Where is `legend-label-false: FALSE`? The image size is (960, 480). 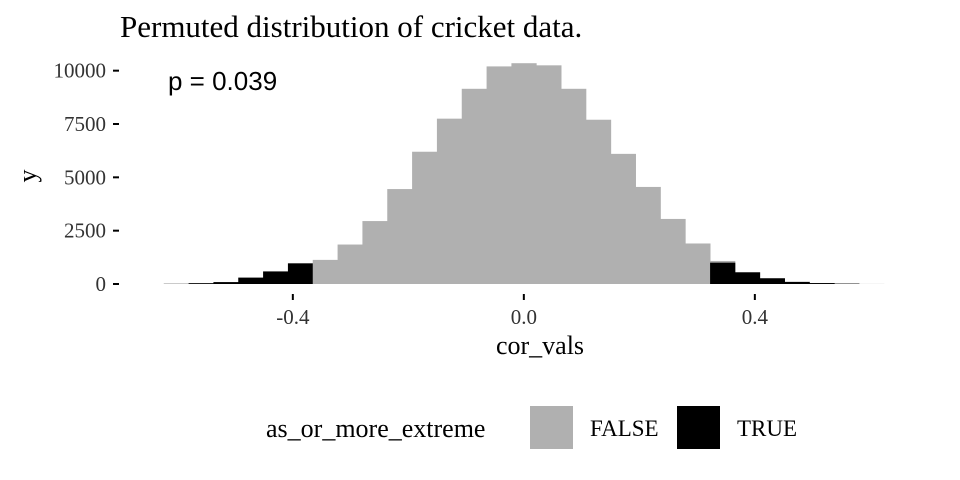 legend-label-false: FALSE is located at coordinates (624, 428).